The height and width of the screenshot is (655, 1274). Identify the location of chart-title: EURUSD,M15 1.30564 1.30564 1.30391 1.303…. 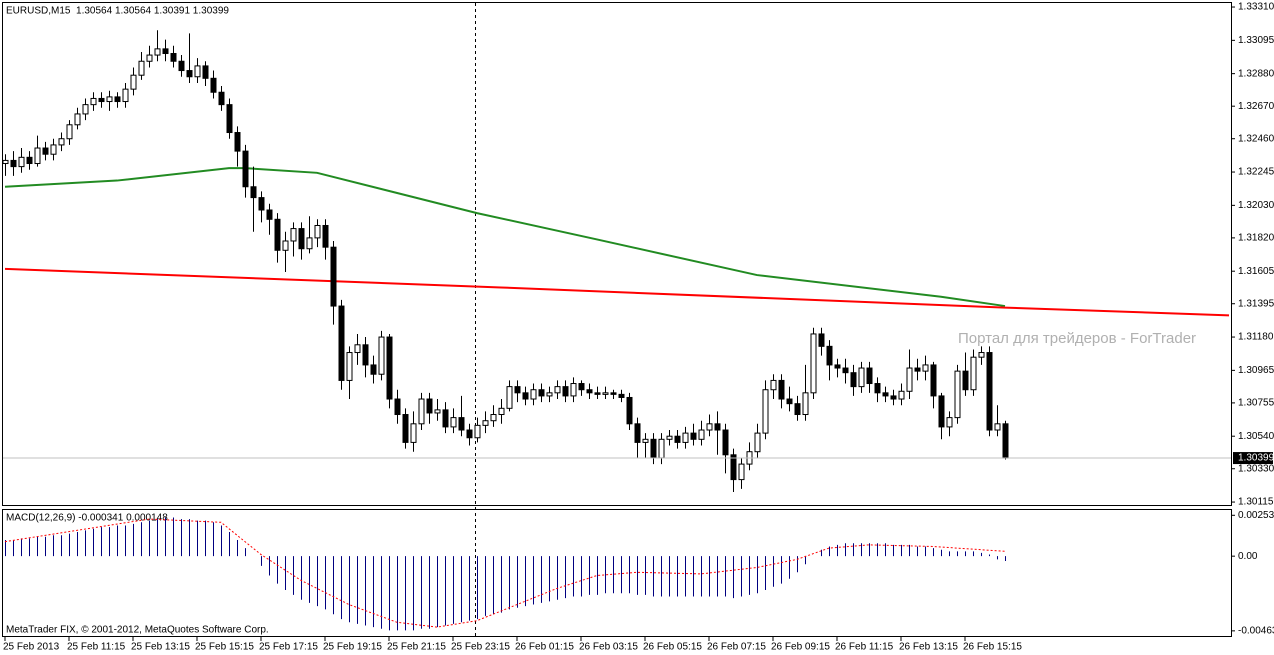
(117, 11).